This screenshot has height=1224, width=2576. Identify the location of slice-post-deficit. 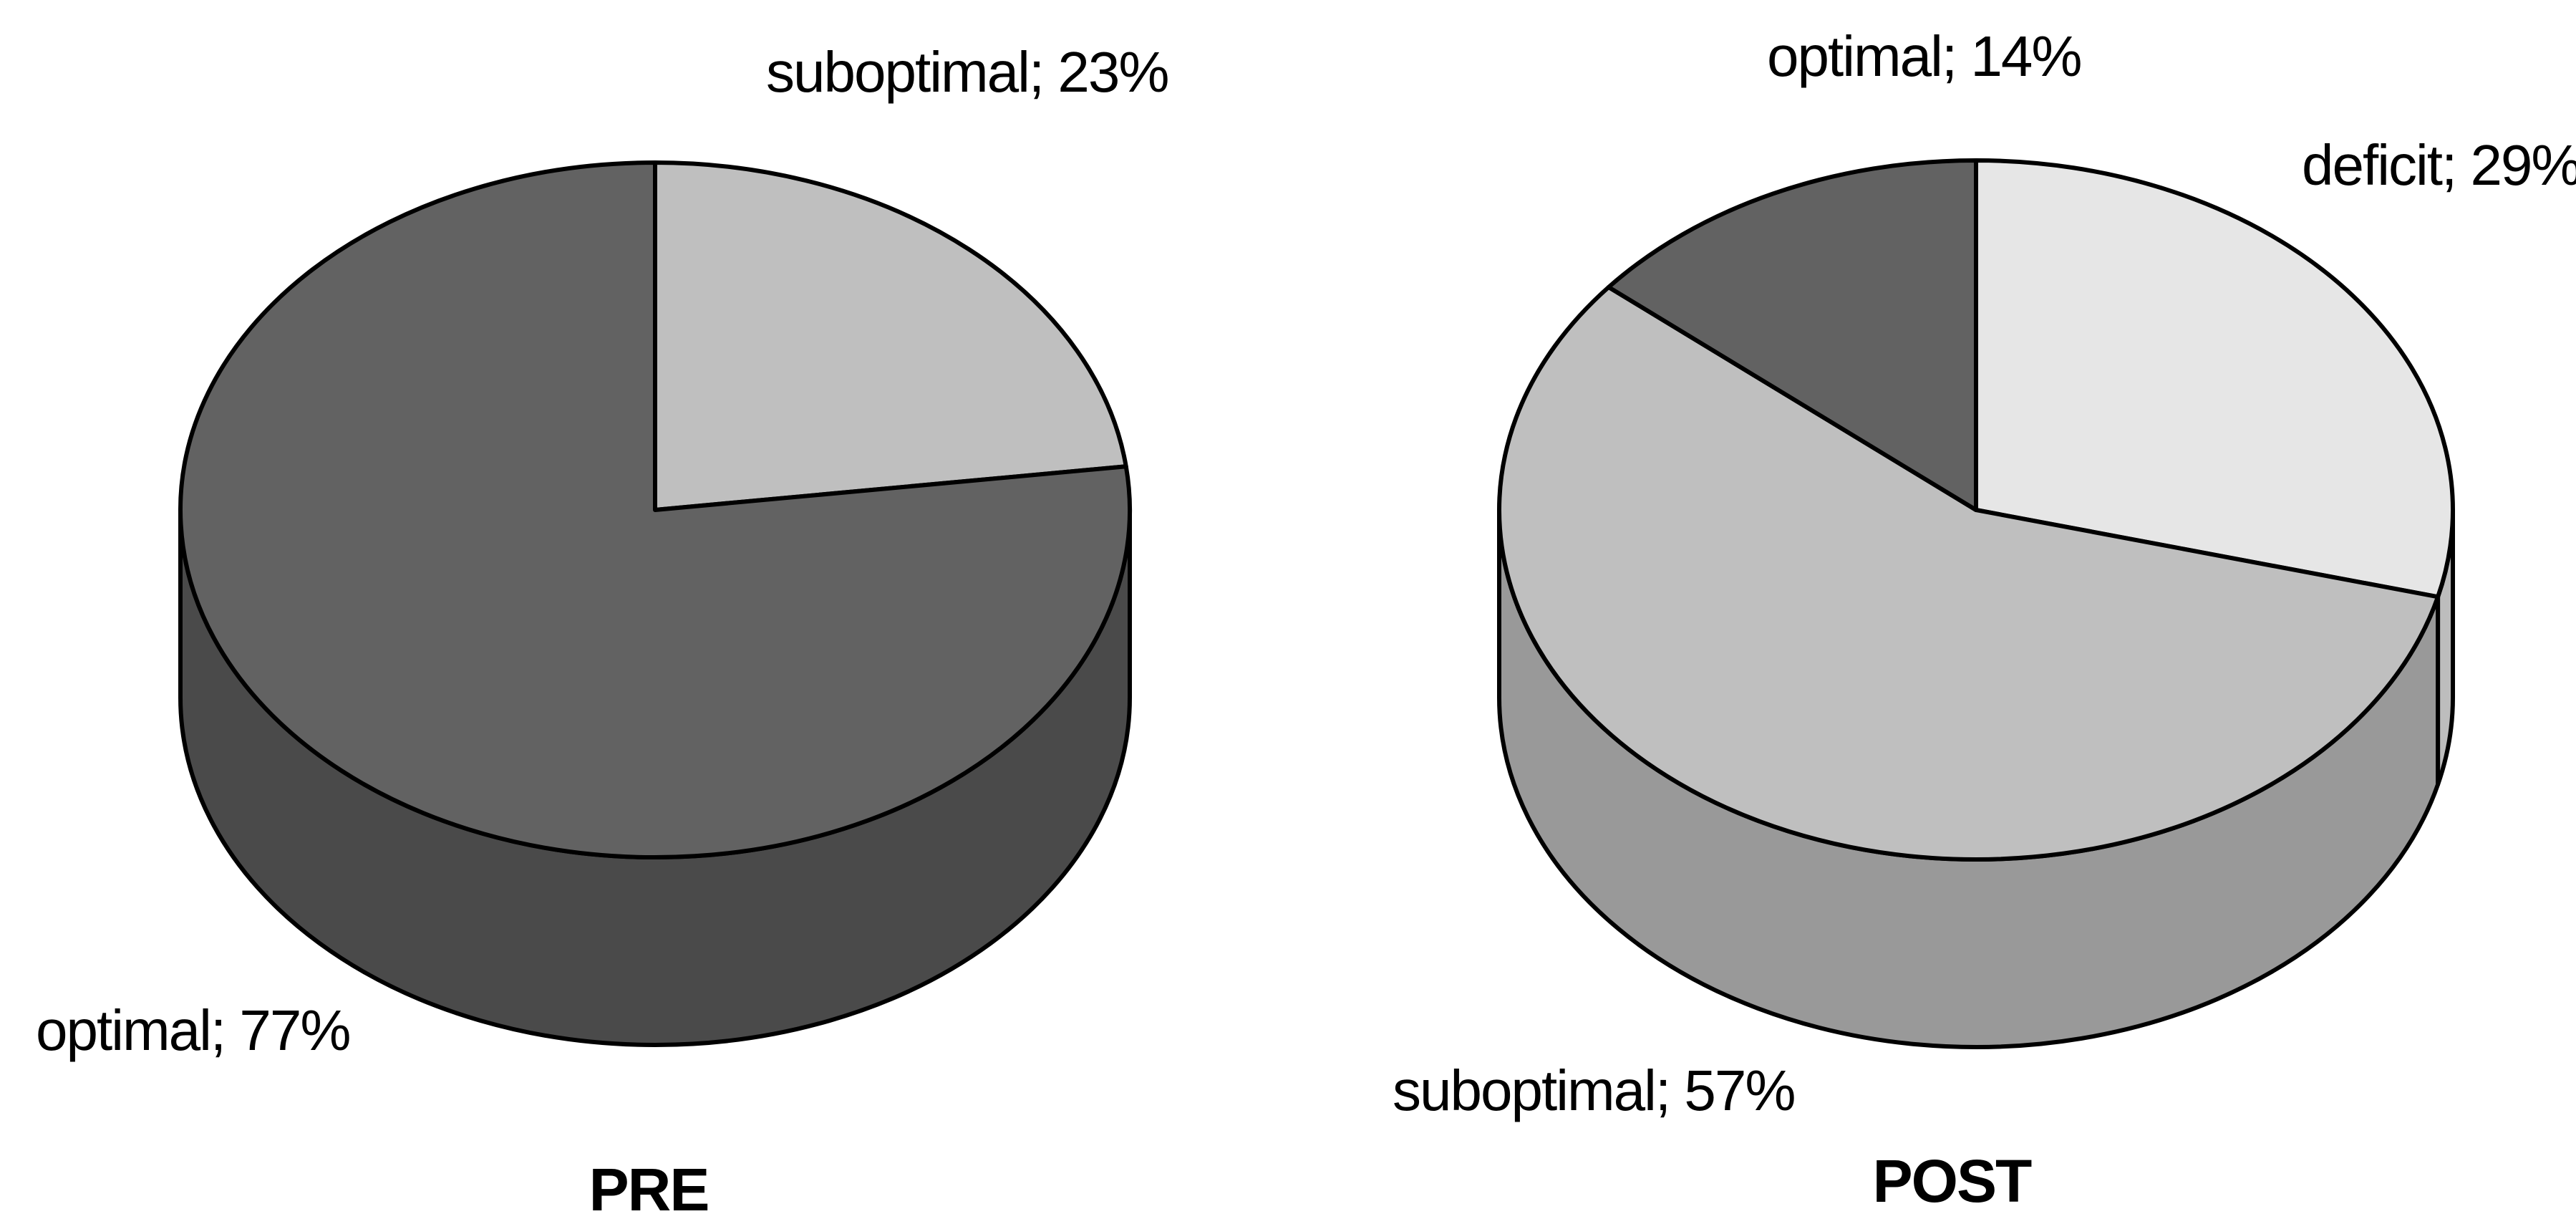
(2215, 378).